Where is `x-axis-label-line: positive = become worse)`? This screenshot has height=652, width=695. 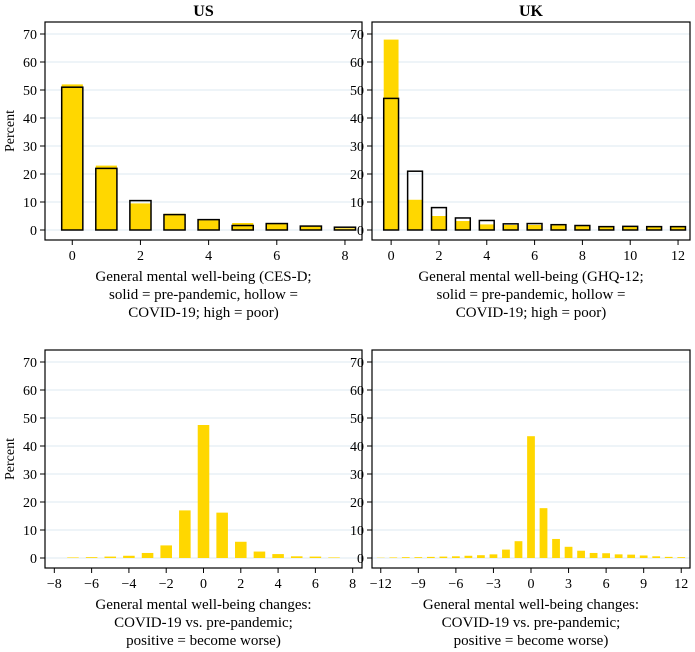
x-axis-label-line: positive = become worse) is located at coordinates (203, 641).